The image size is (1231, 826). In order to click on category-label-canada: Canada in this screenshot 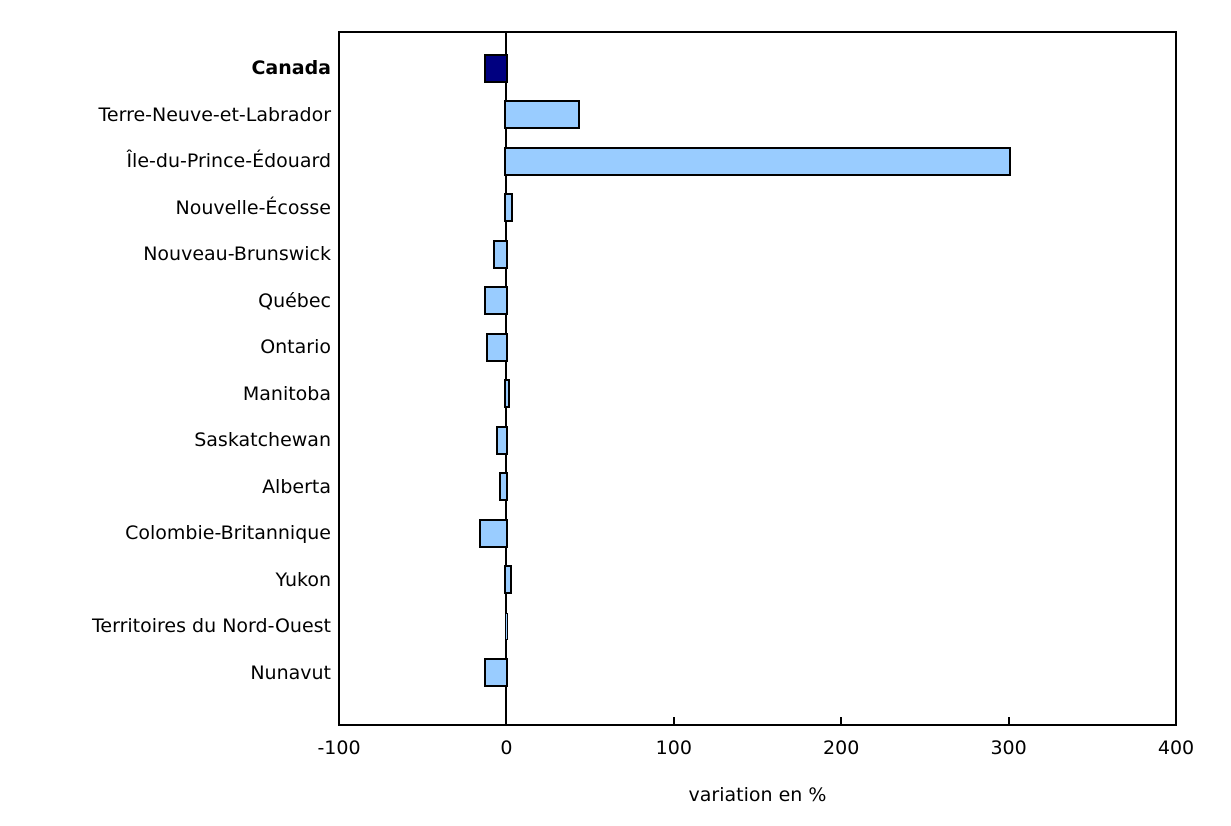, I will do `click(291, 68)`.